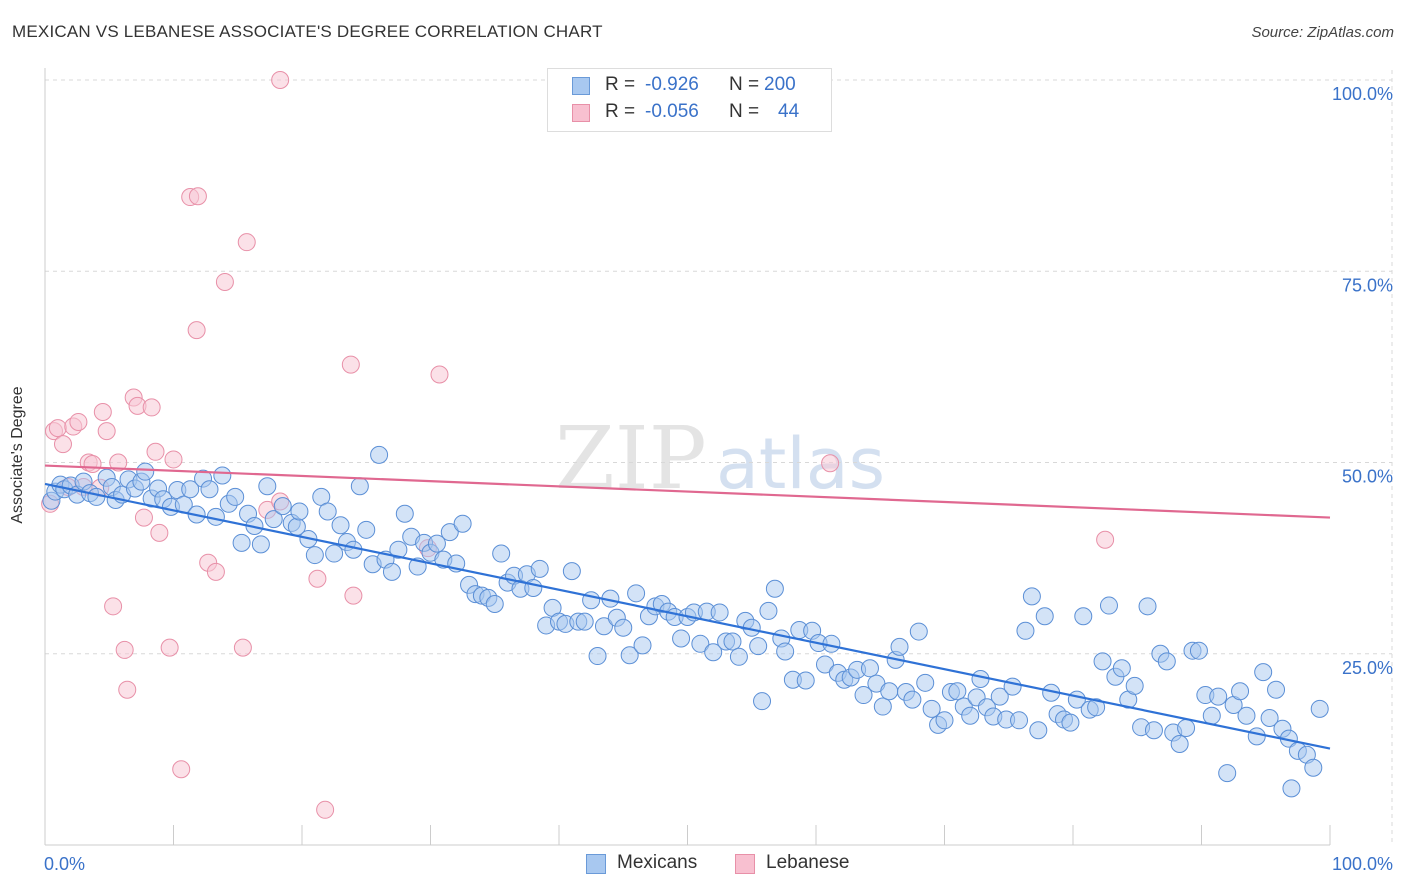  What do you see at coordinates (789, 111) in the screenshot?
I see `legend-n-value: 44` at bounding box center [789, 111].